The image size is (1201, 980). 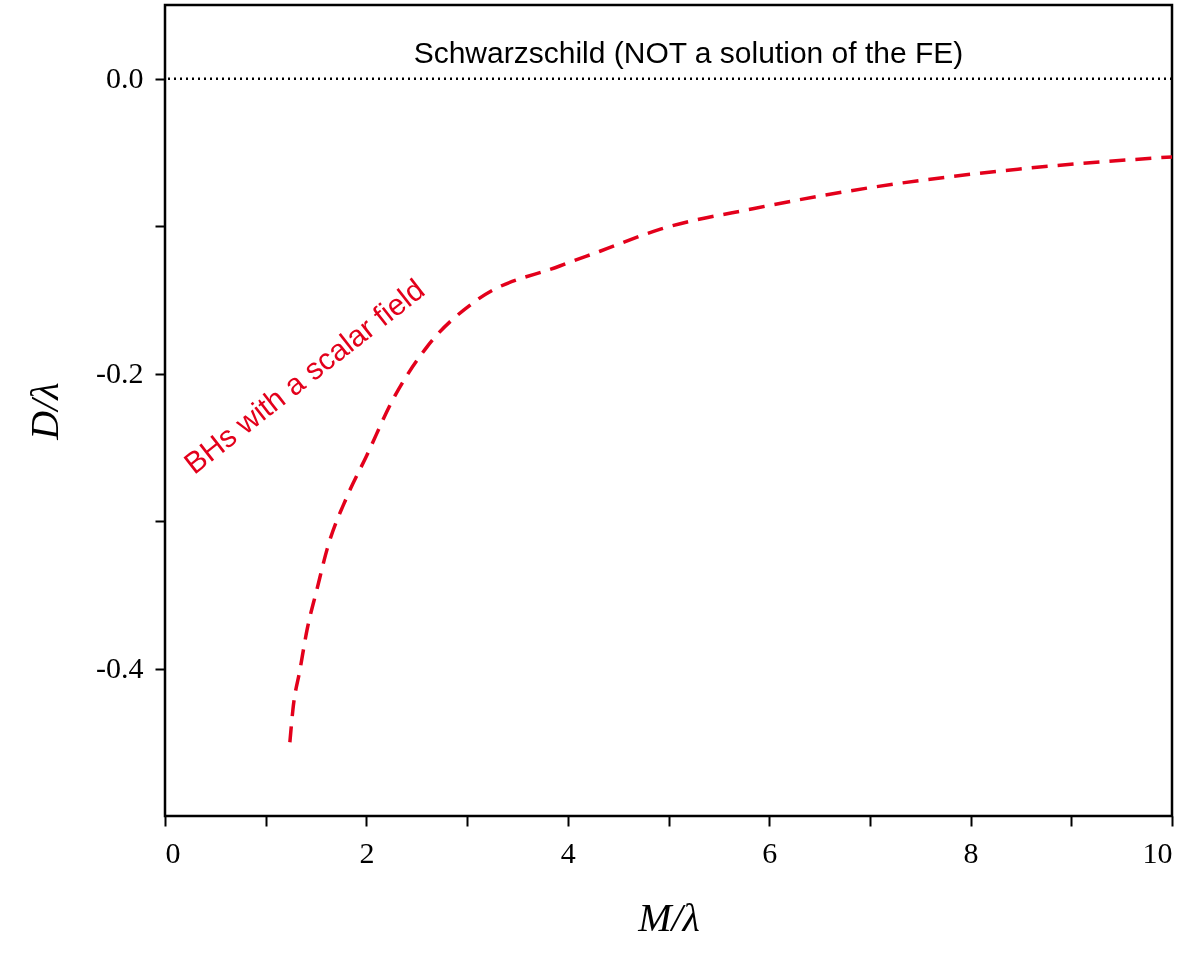 I want to click on ref-line-label: Schwarzschild (NOT a solution of the FE), so click(x=688, y=52).